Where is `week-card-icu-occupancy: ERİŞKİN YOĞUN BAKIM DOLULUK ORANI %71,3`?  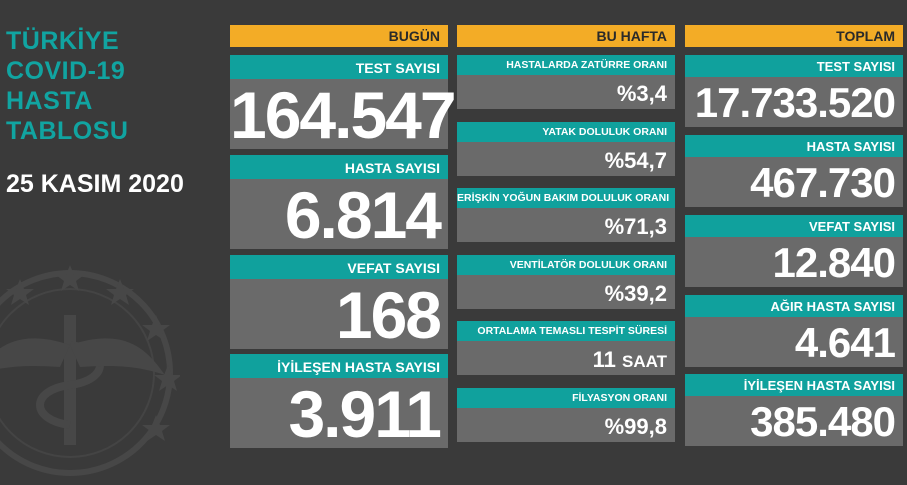
week-card-icu-occupancy: ERİŞKİN YOĞUN BAKIM DOLULUK ORANI %71,3 is located at coordinates (566, 215).